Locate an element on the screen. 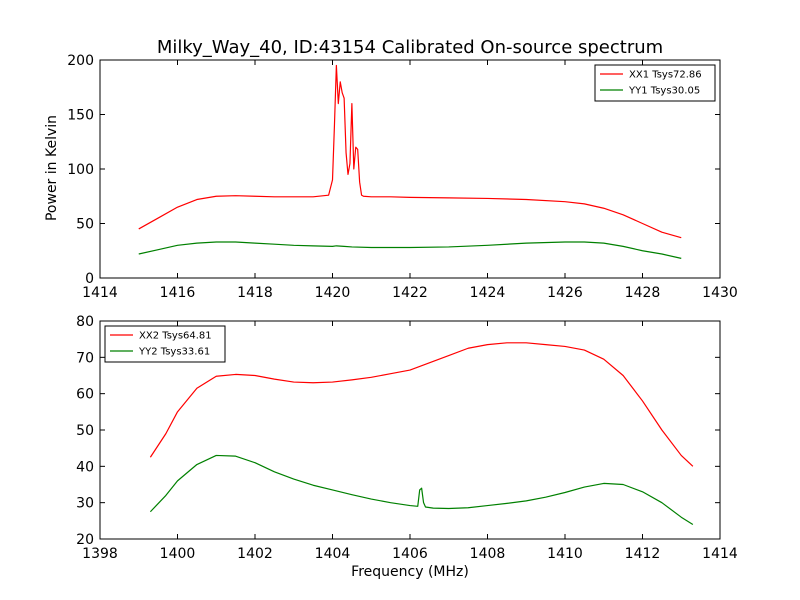  y-tick-label: 70 is located at coordinates (85, 358).